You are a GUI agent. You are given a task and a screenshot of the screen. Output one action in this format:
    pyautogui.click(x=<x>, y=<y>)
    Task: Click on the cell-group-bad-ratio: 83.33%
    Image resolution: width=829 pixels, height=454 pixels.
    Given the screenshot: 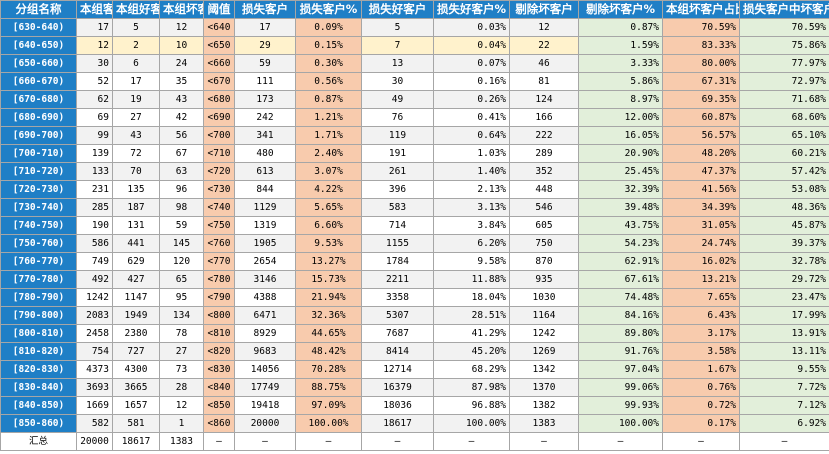 What is the action you would take?
    pyautogui.click(x=701, y=45)
    